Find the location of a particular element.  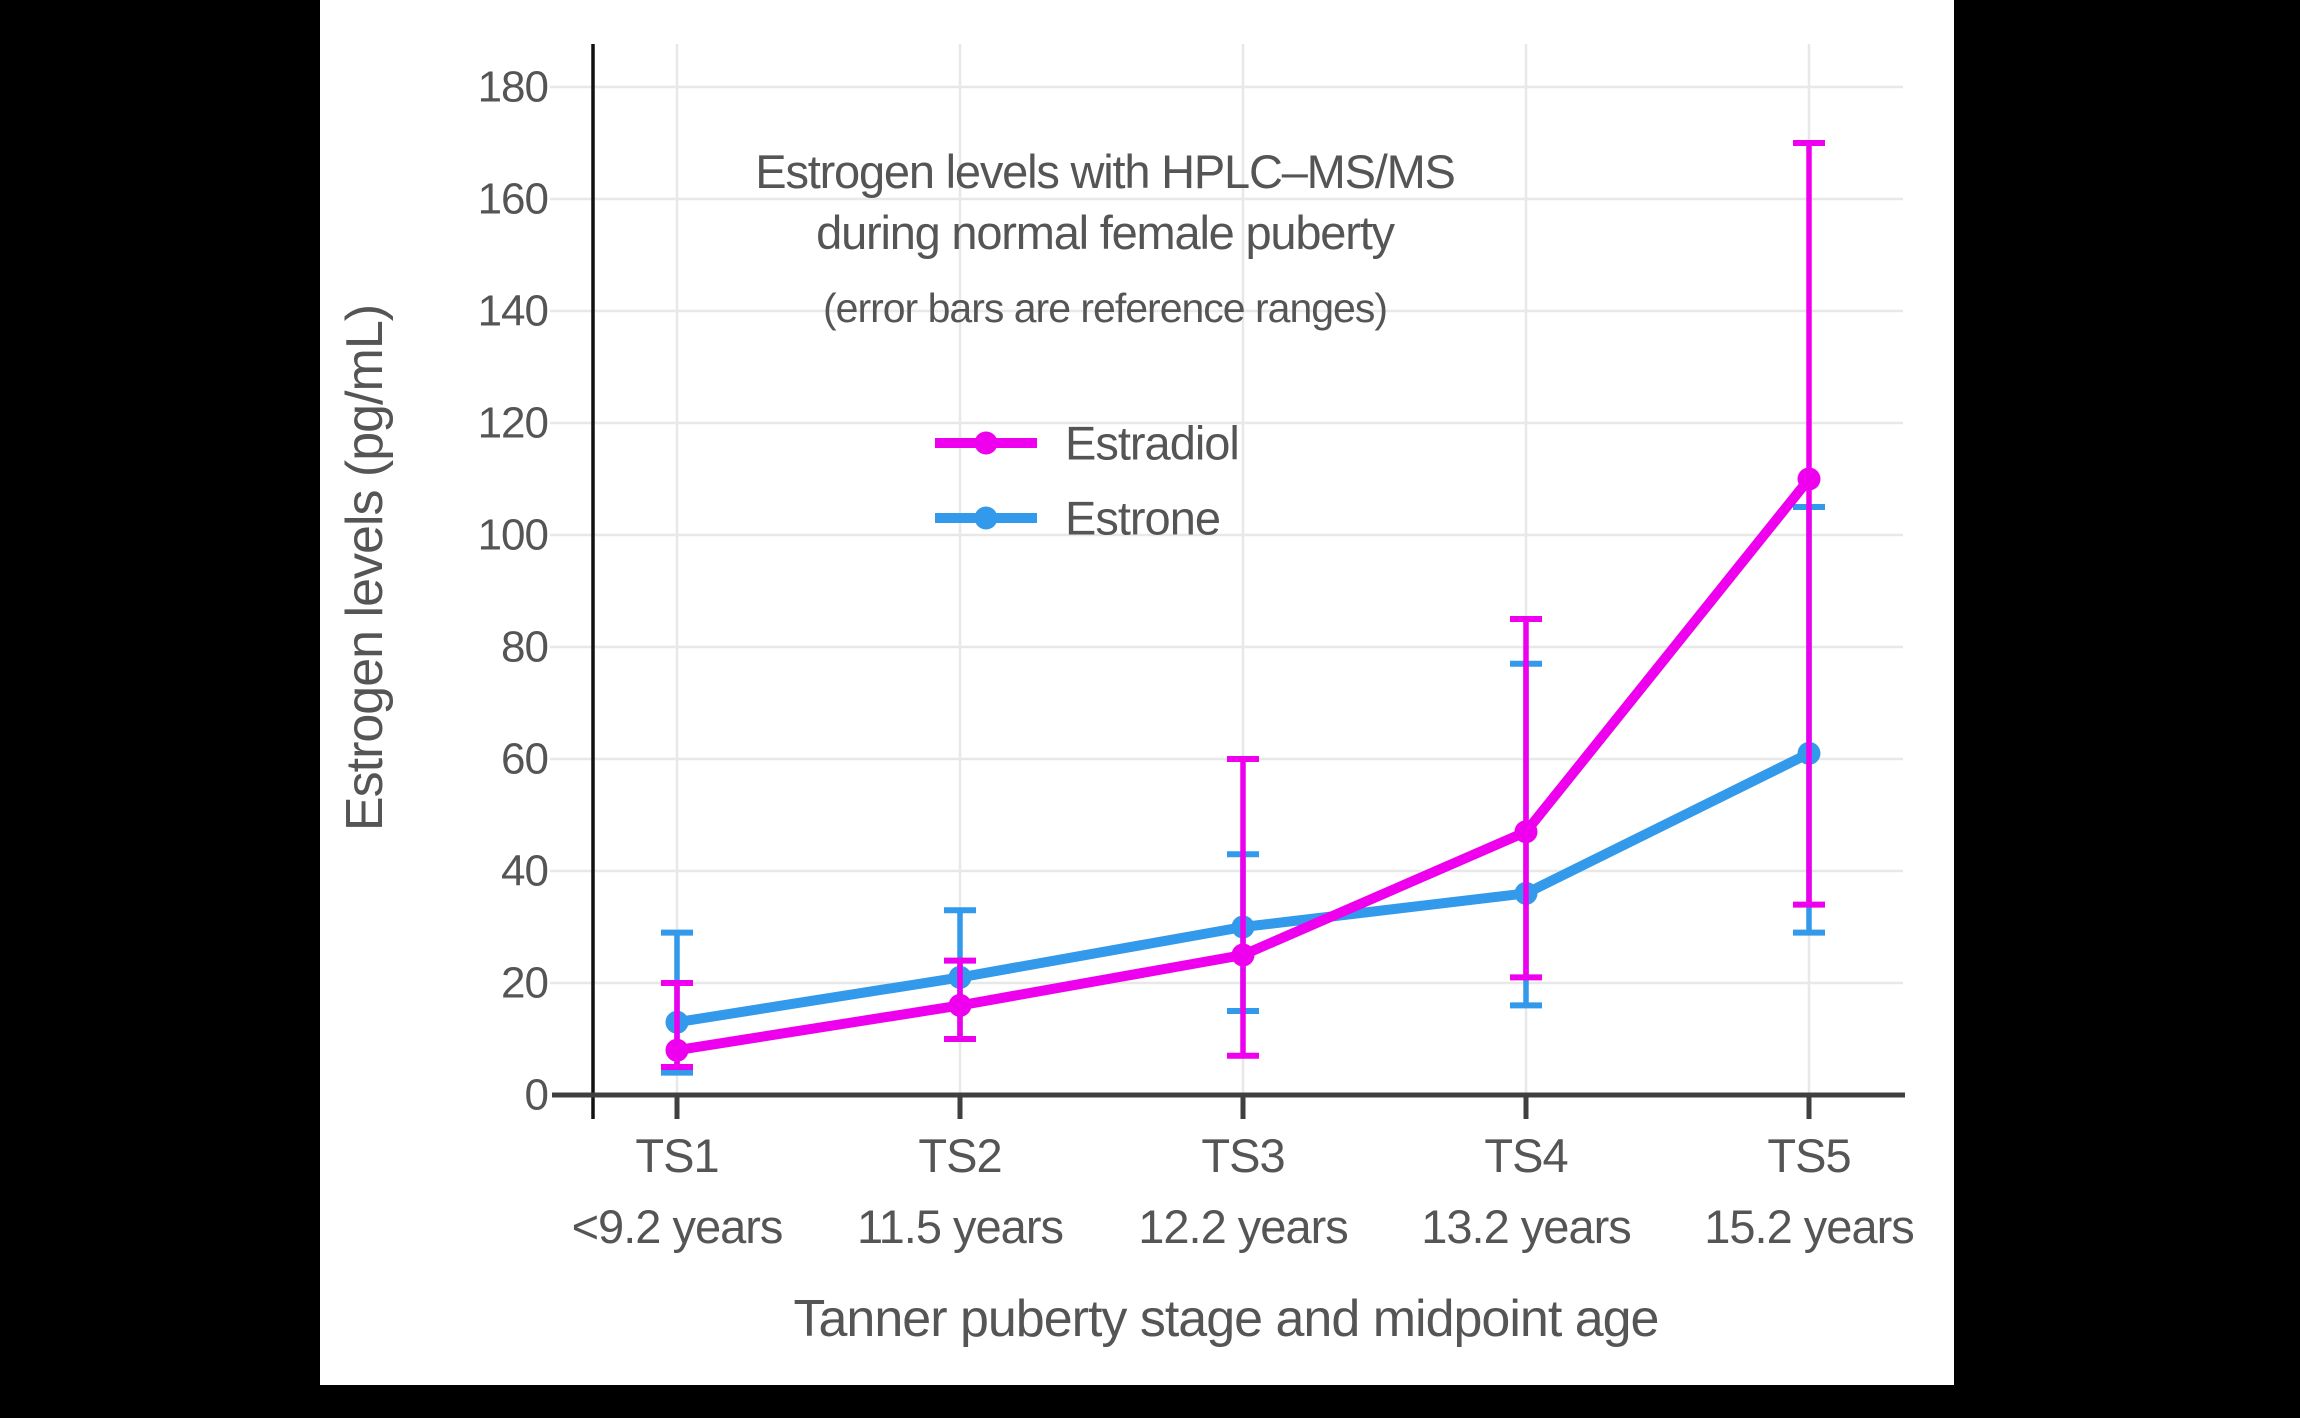

x-age-label-TS4: 13.2 years is located at coordinates (1525, 1226).